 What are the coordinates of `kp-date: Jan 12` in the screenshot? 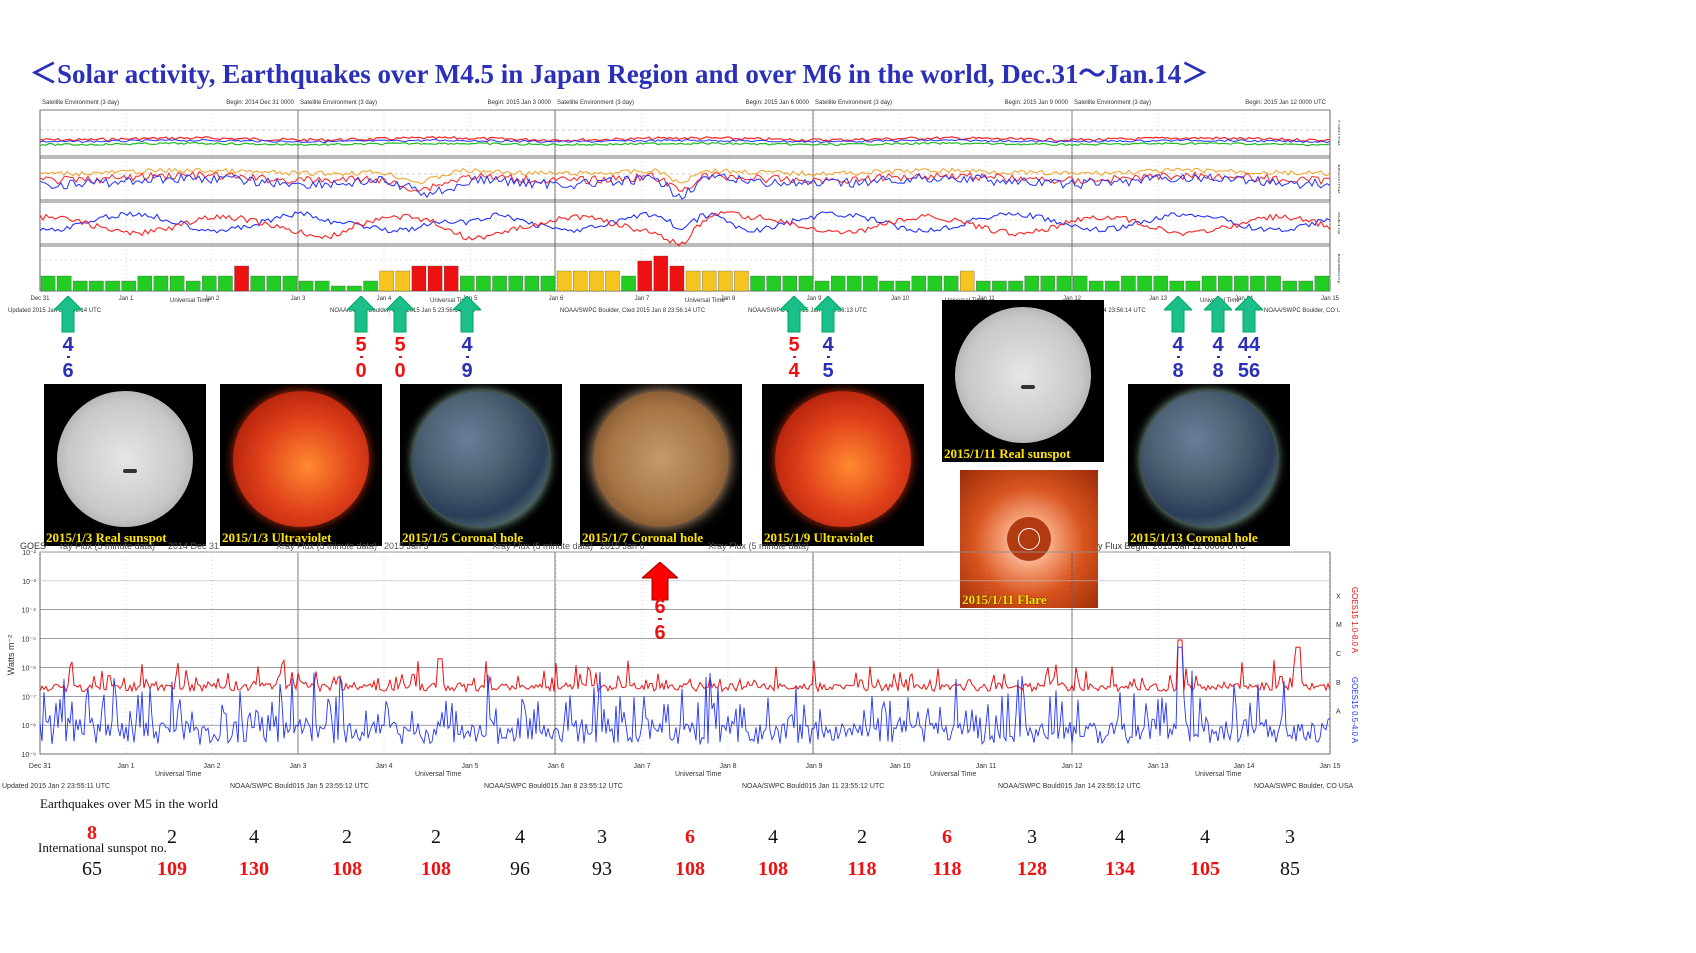 It's located at (1072, 299).